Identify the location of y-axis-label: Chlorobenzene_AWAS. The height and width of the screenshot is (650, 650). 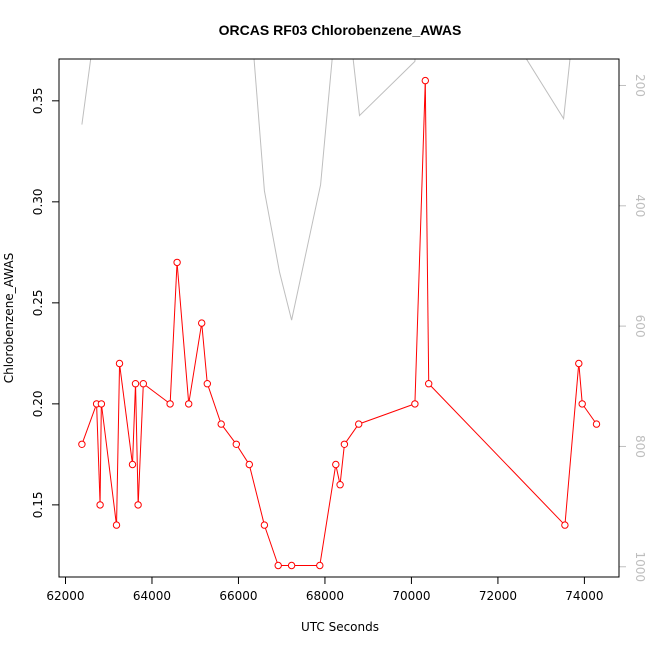
(9, 318).